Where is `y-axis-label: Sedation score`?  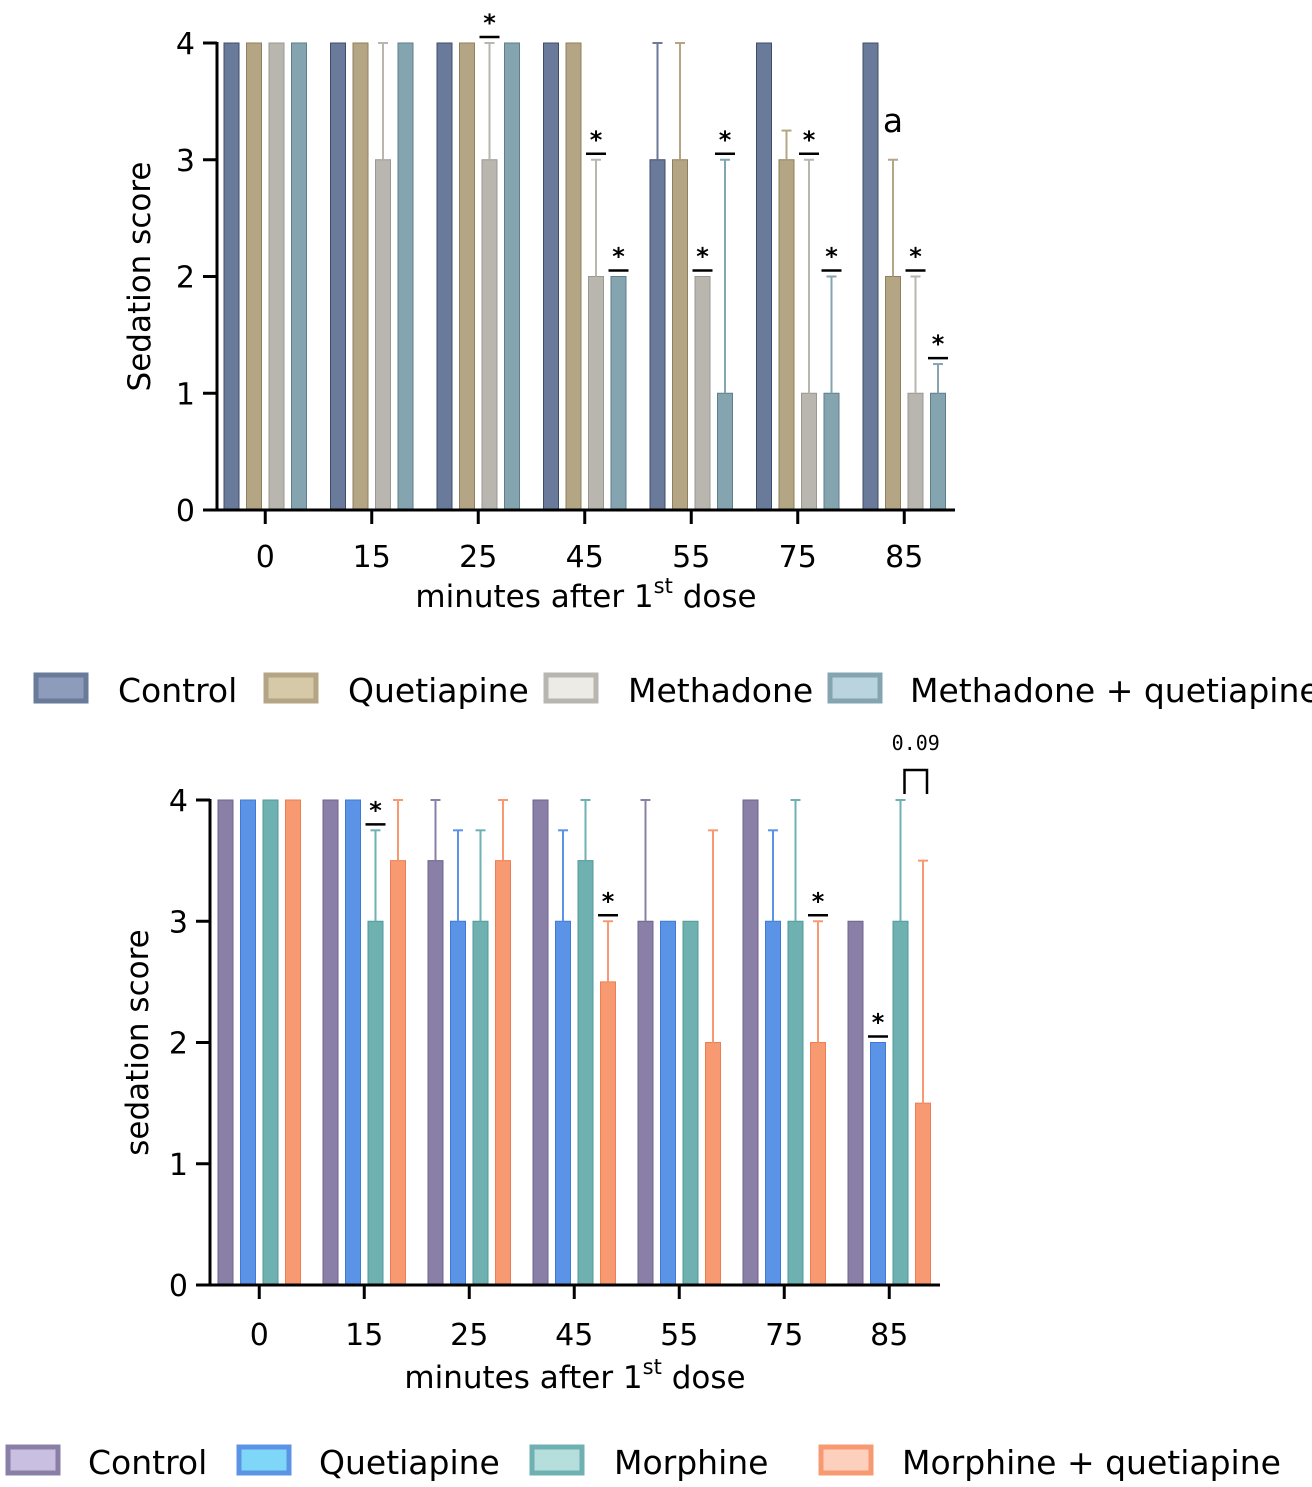
y-axis-label: Sedation score is located at coordinates (140, 277).